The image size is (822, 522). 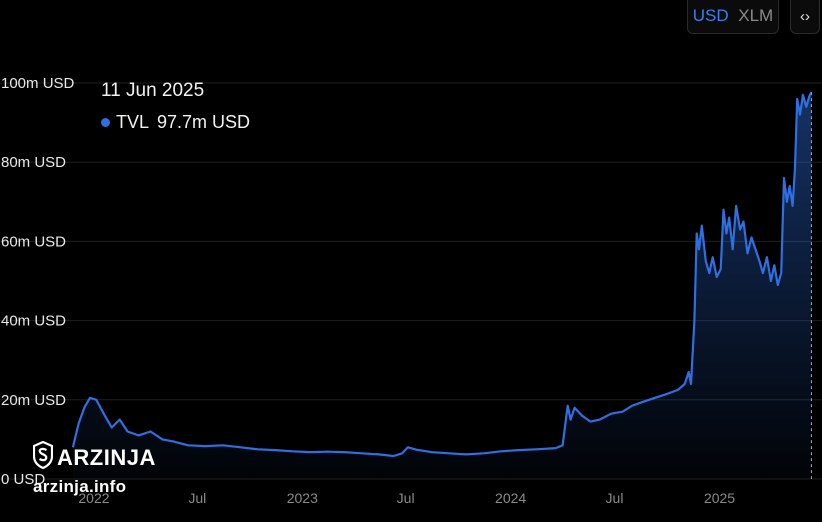 I want to click on watermark-brand-text: ARZINJA, so click(x=106, y=457).